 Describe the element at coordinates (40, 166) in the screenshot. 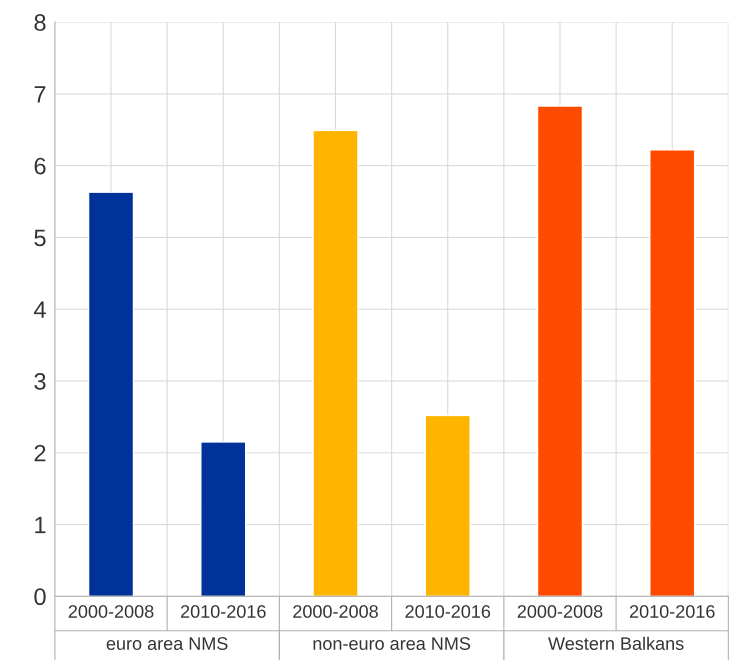

I see `y-tick-label: 6` at that location.